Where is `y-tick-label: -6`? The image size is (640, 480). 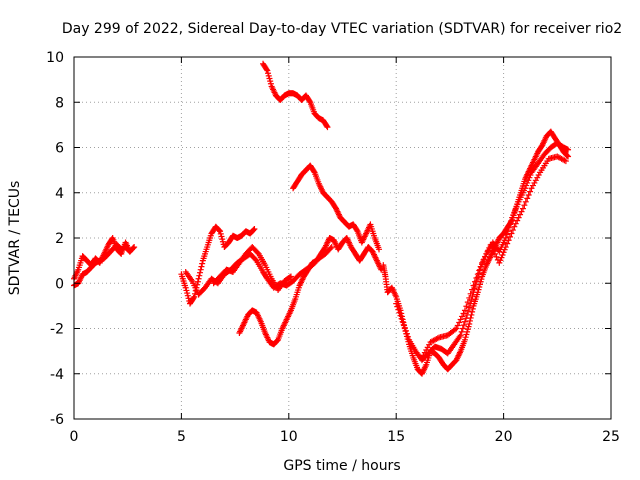
y-tick-label: -6 is located at coordinates (57, 420).